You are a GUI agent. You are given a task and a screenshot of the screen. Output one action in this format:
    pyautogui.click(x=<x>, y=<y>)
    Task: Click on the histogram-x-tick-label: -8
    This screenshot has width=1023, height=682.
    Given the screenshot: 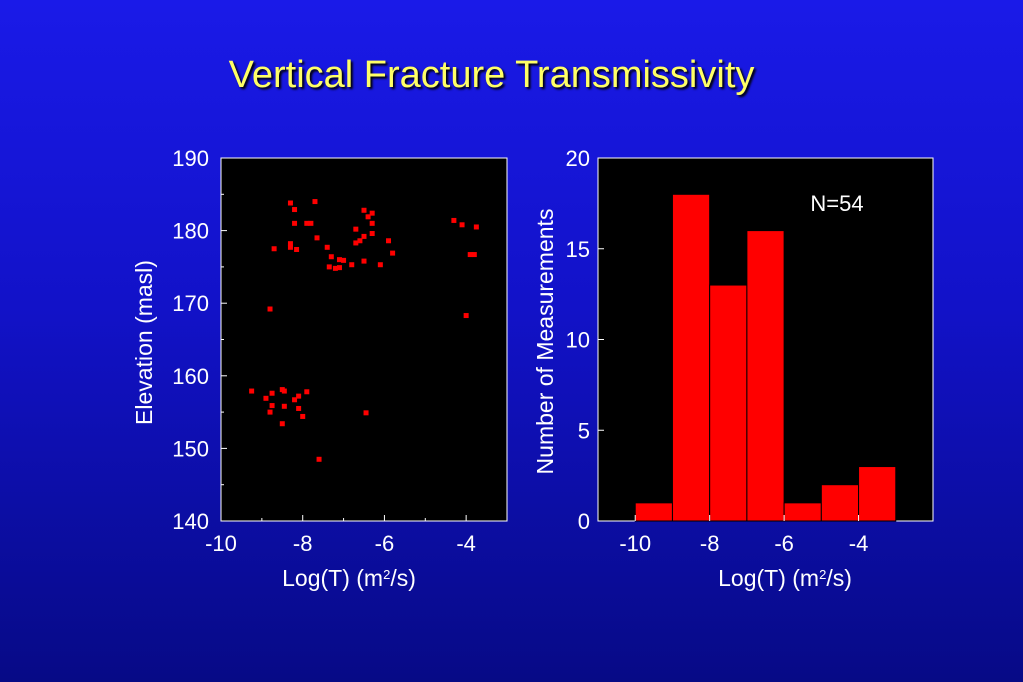 What is the action you would take?
    pyautogui.click(x=710, y=543)
    